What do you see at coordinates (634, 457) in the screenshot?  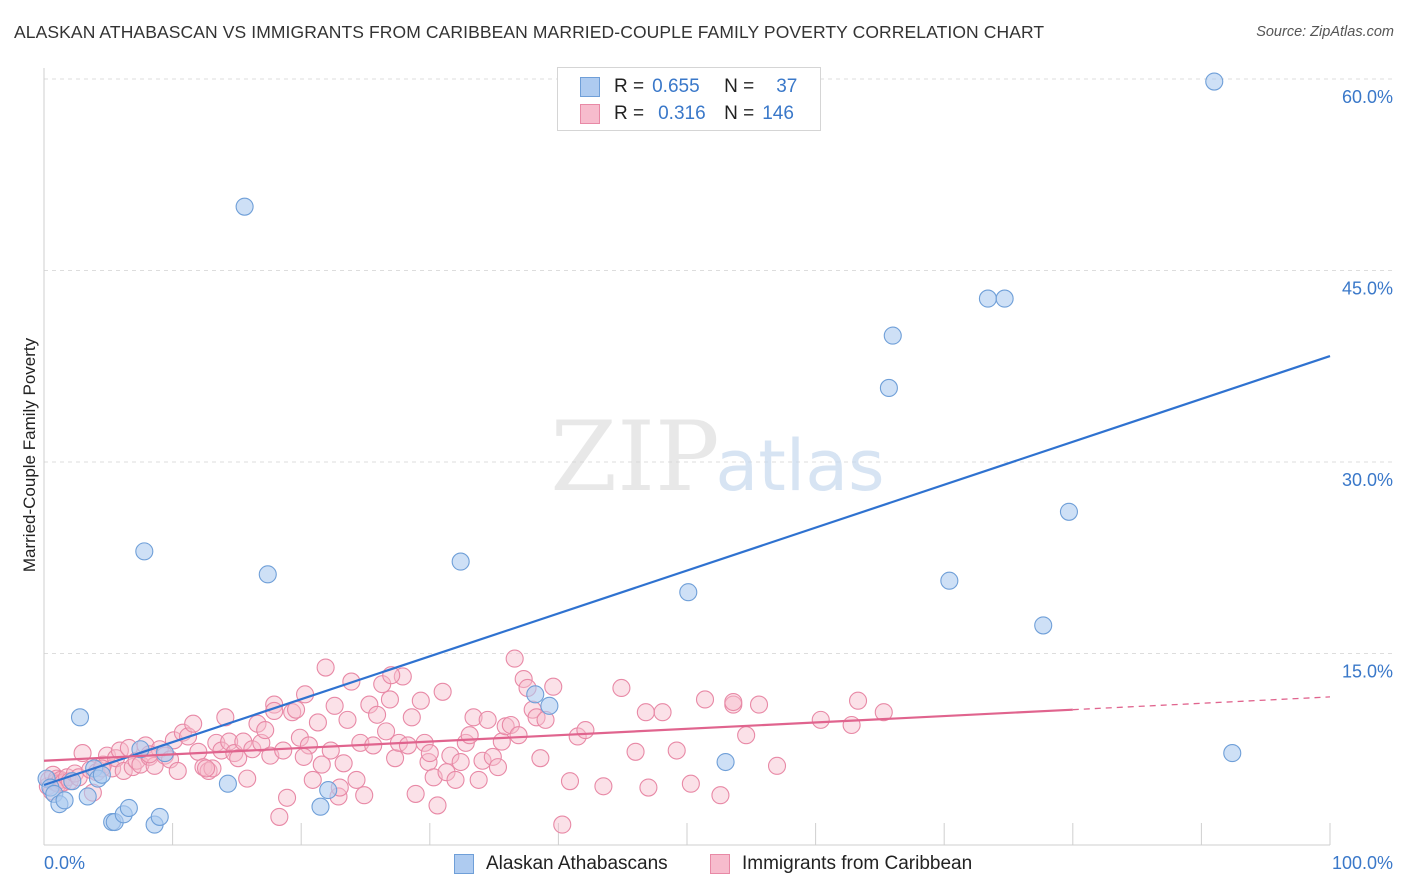 I see `watermark-zip: ZIP` at bounding box center [634, 457].